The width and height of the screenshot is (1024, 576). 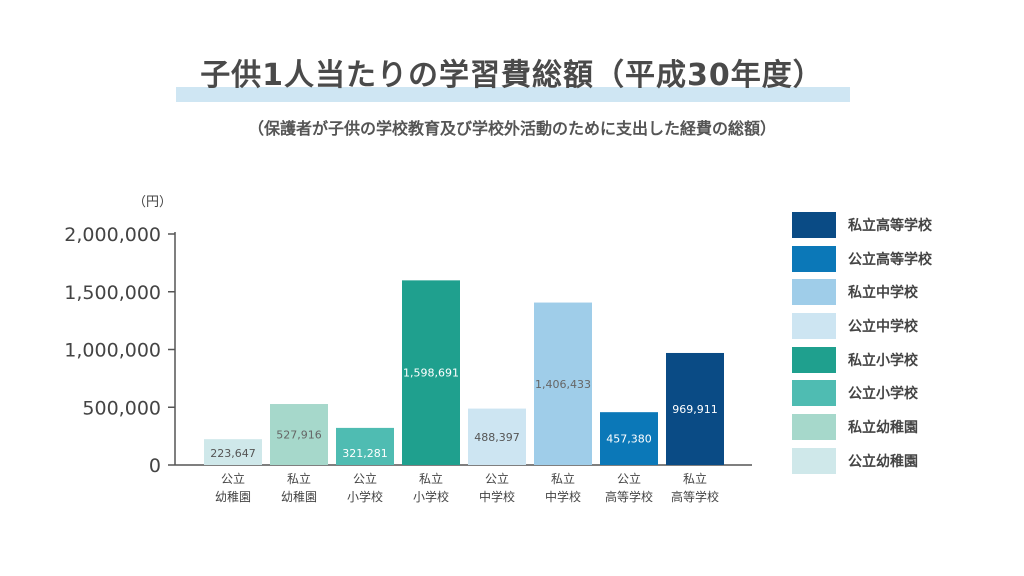 What do you see at coordinates (890, 225) in the screenshot?
I see `legend-label: 私立高等学校` at bounding box center [890, 225].